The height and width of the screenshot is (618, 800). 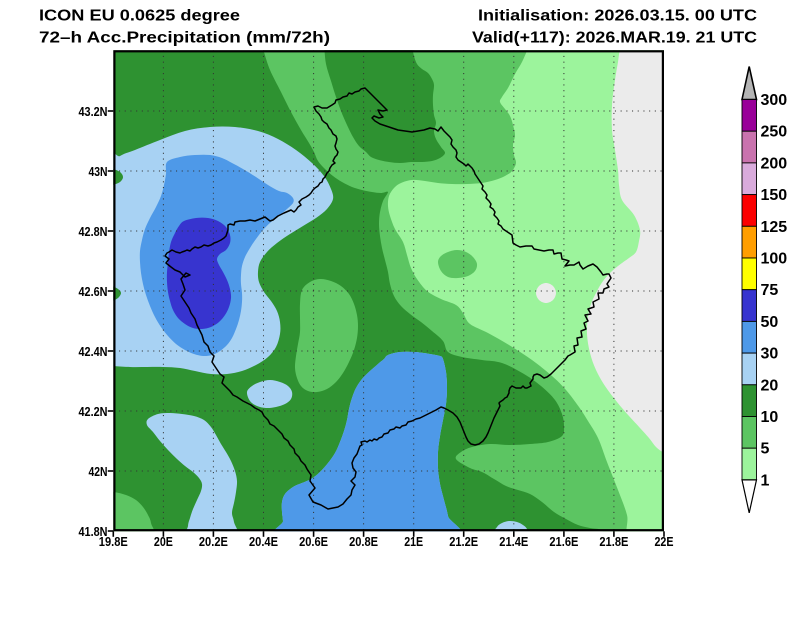 What do you see at coordinates (213, 541) in the screenshot?
I see `svg-text: 20.2E` at bounding box center [213, 541].